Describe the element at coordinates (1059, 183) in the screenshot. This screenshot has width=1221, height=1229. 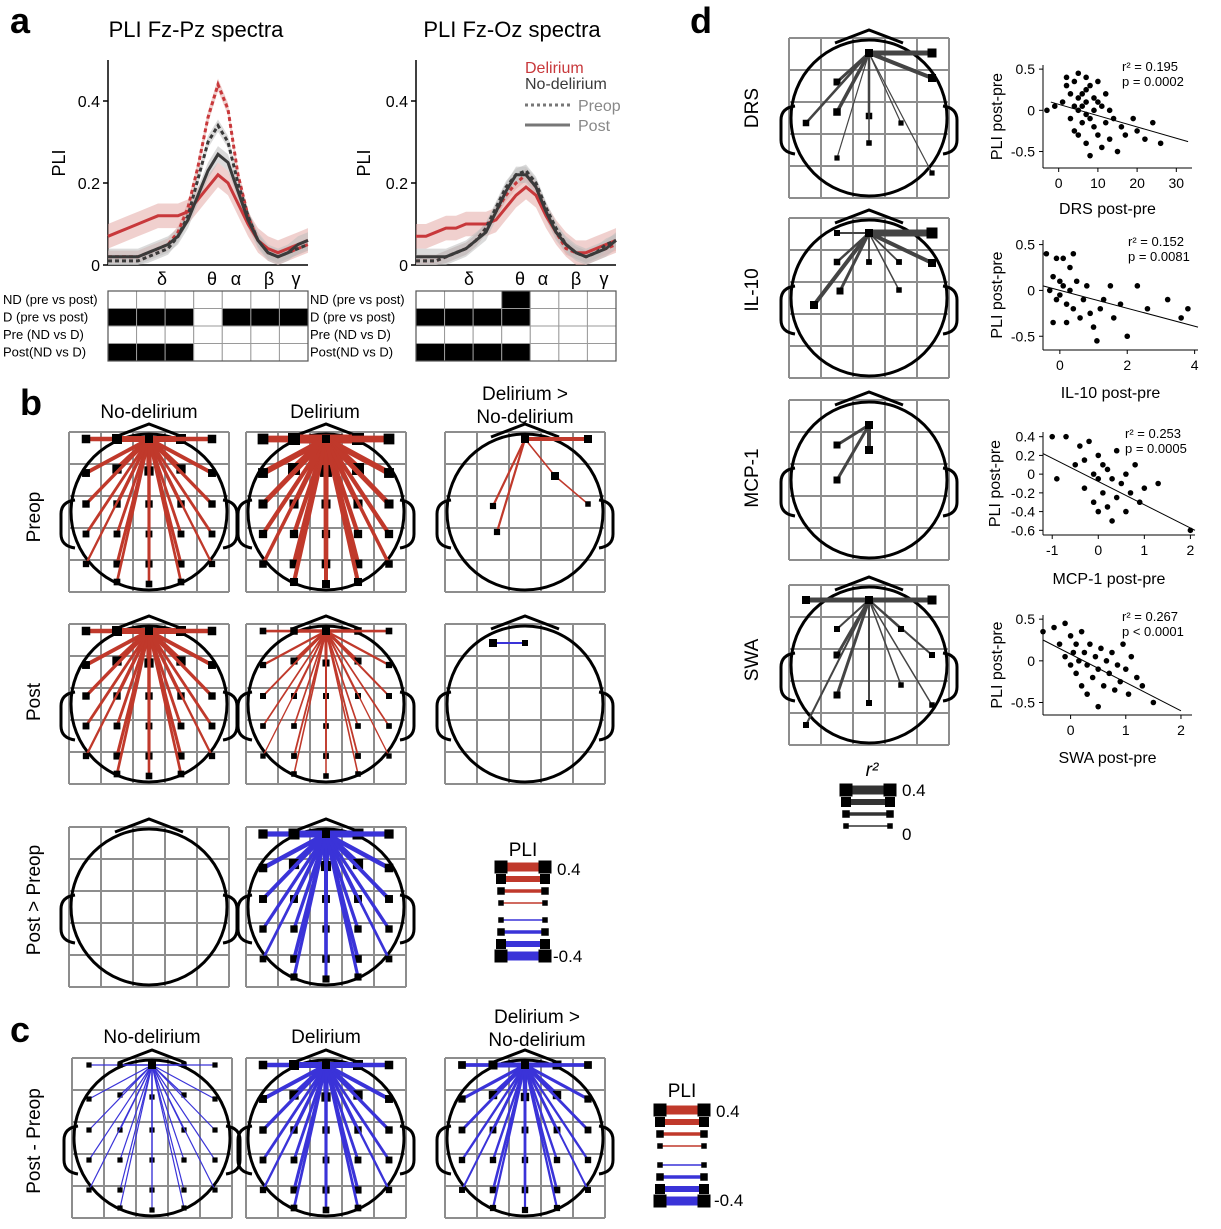
I see `x-tick-label: 0` at that location.